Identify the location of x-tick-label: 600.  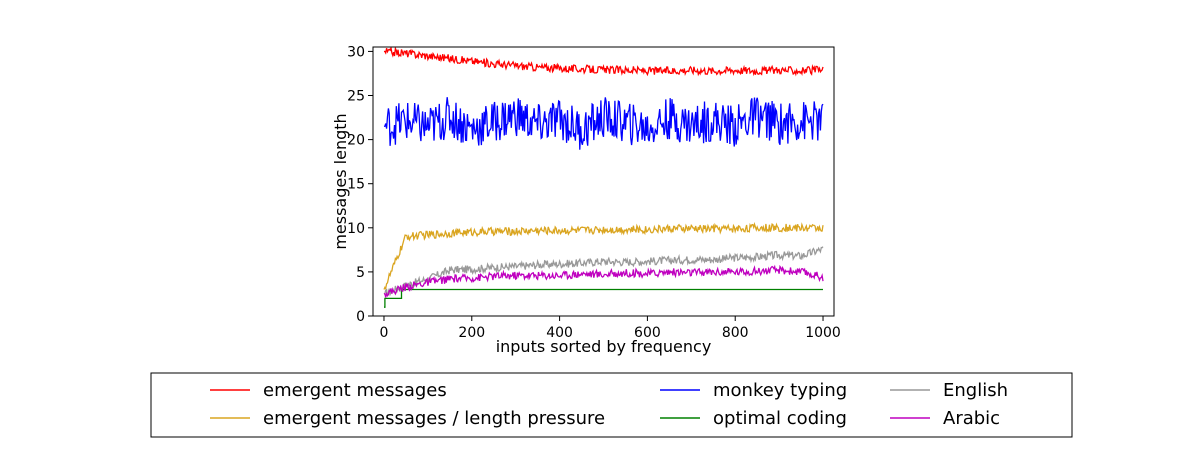
(647, 333).